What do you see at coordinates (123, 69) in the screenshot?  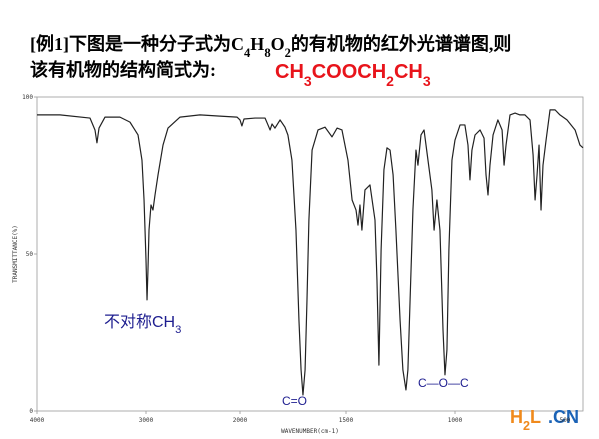 I see `chart-title: 该有机物的结构简式为:` at bounding box center [123, 69].